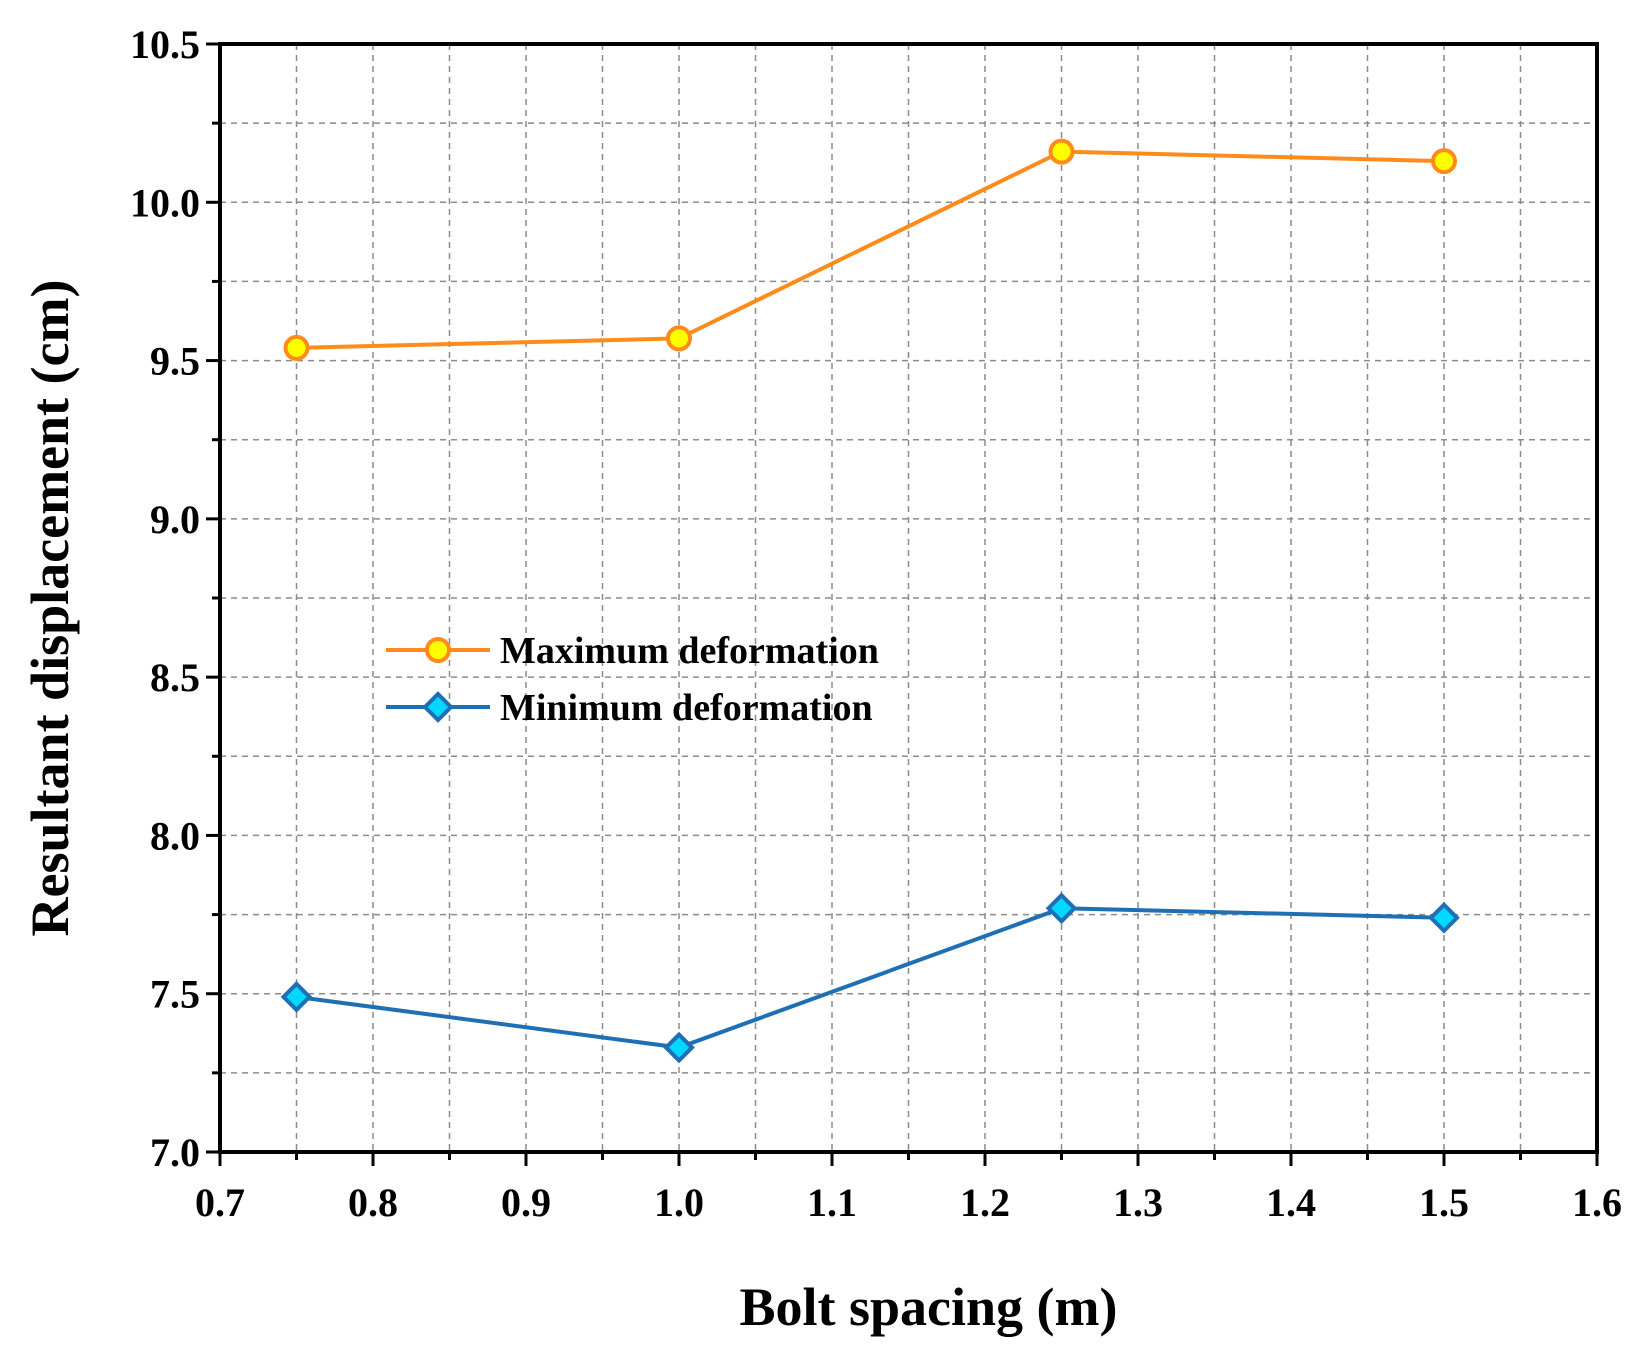  What do you see at coordinates (175, 835) in the screenshot?
I see `y-tick-label: 8.0` at bounding box center [175, 835].